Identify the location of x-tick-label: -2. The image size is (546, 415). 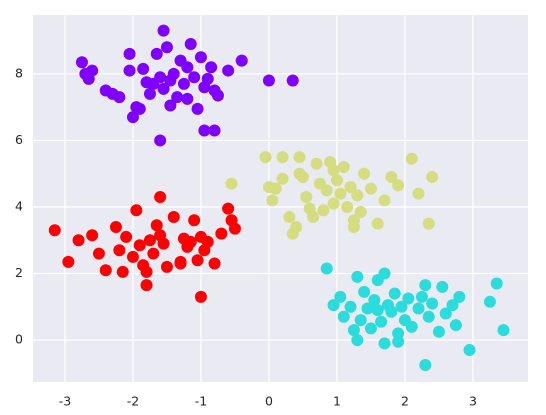
(133, 401).